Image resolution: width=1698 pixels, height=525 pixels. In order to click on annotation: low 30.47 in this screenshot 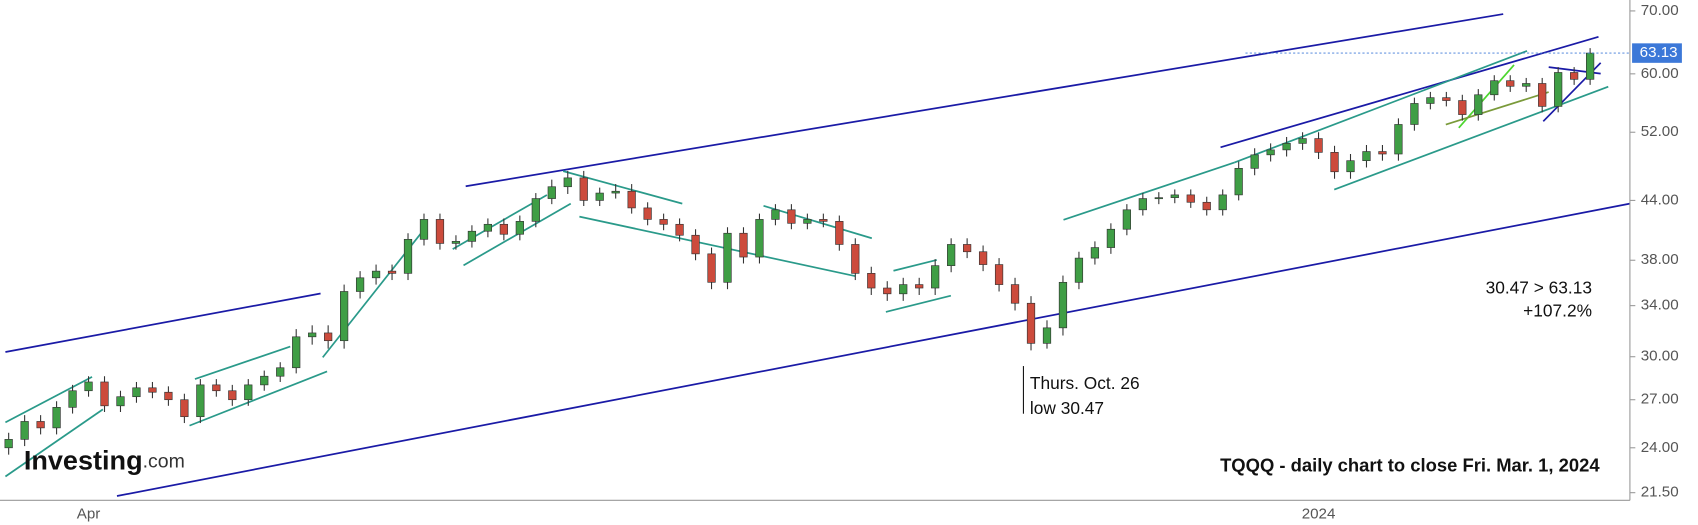, I will do `click(1067, 408)`.